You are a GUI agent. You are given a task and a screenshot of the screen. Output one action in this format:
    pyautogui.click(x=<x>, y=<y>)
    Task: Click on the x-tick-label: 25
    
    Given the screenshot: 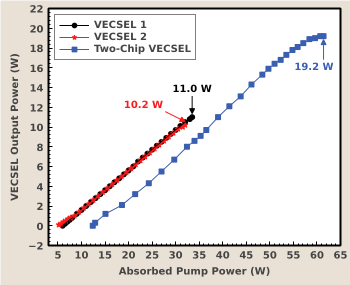 What is the action you would take?
    pyautogui.click(x=152, y=256)
    